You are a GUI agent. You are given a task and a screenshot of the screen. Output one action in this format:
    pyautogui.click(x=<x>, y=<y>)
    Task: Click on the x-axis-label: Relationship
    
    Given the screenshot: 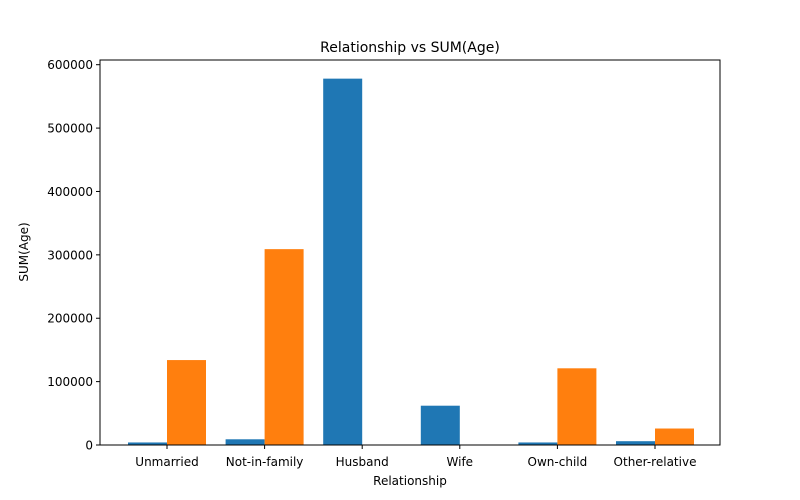 What is the action you would take?
    pyautogui.click(x=410, y=481)
    